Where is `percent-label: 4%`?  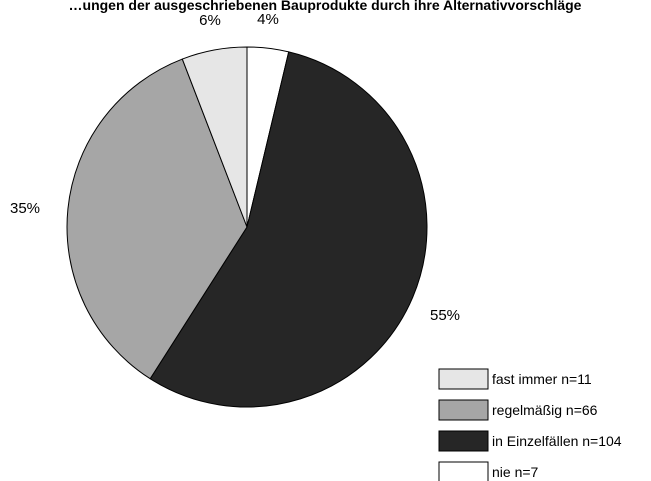 percent-label: 4% is located at coordinates (268, 19).